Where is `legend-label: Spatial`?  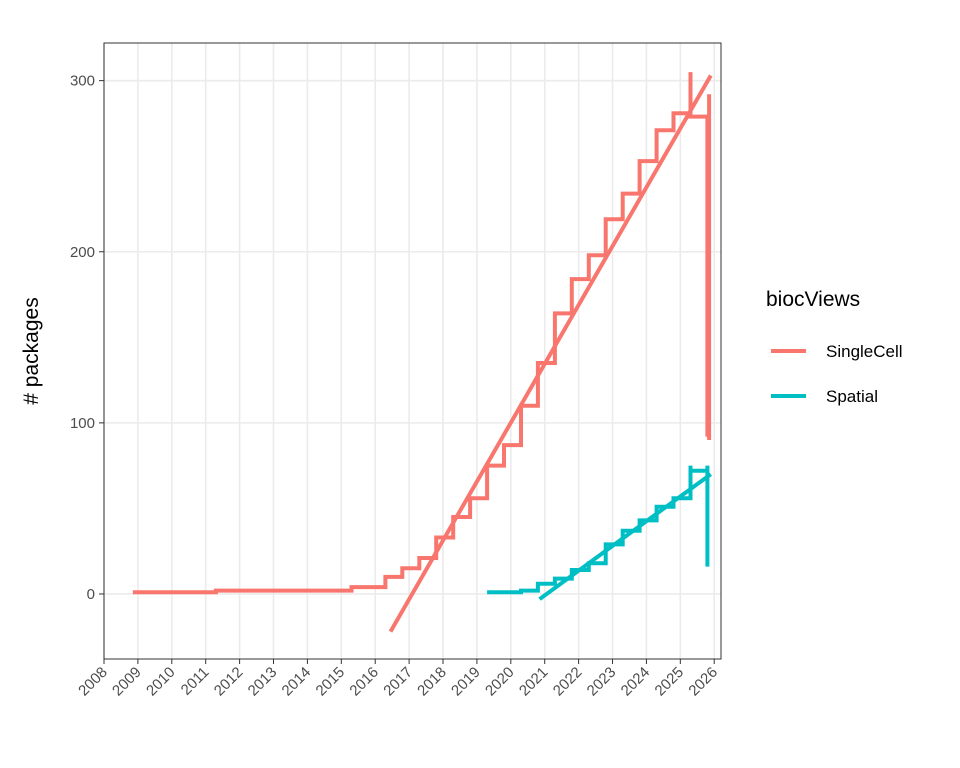 legend-label: Spatial is located at coordinates (852, 396).